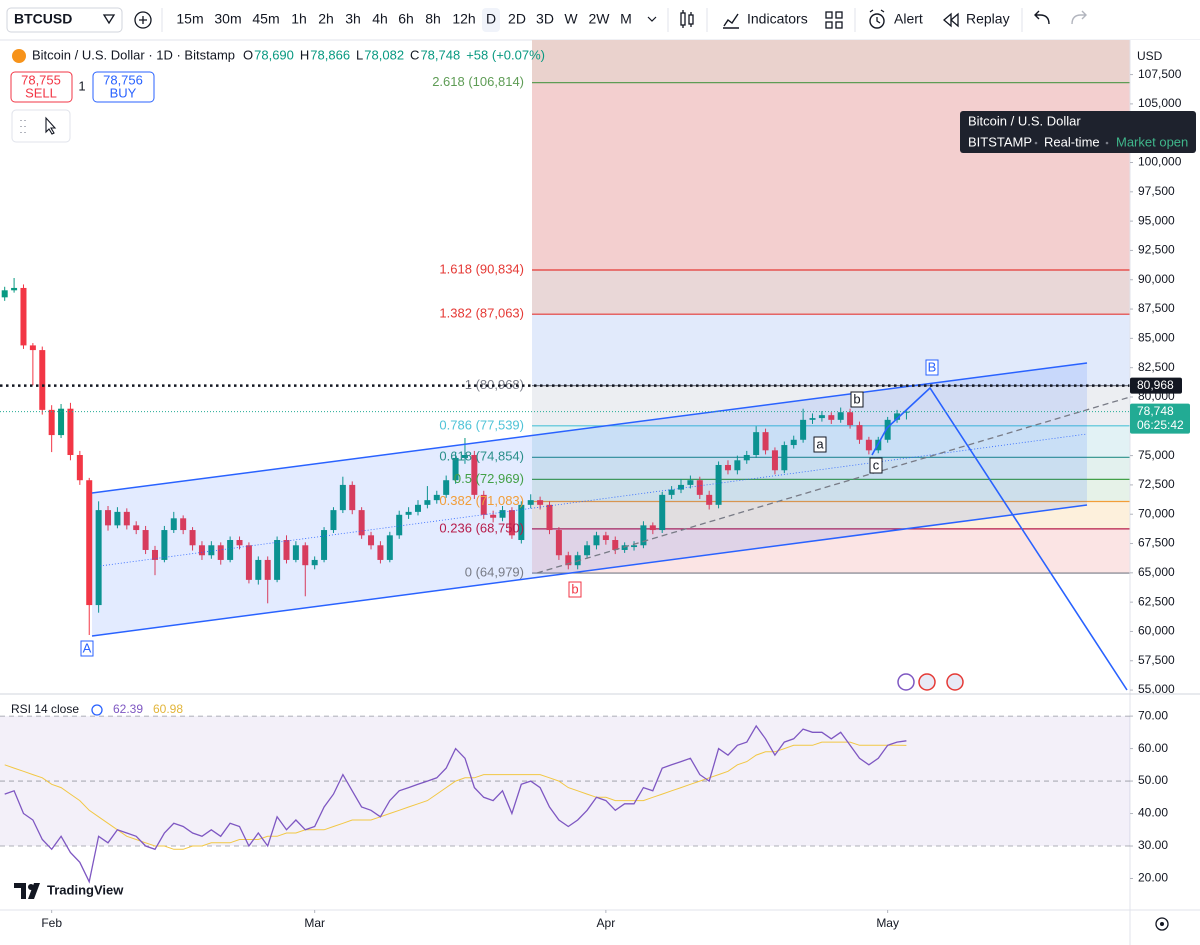  Describe the element at coordinates (481, 500) in the screenshot. I see `fib-label: 0.382 (71,083)` at that location.